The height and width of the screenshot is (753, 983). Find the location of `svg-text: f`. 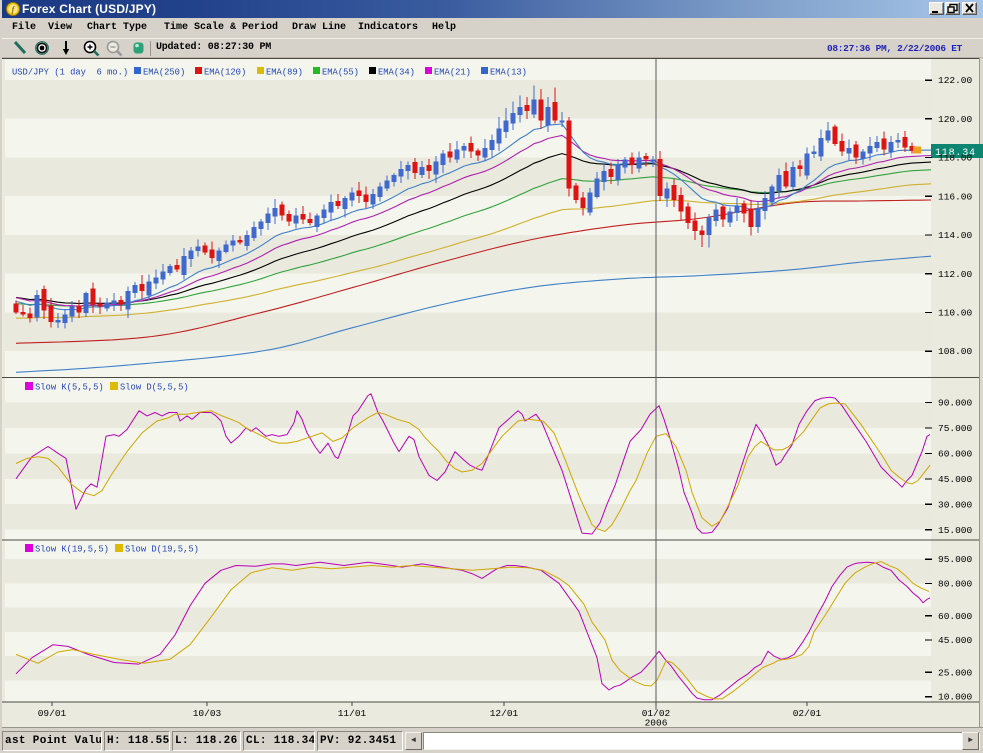

svg-text: f is located at coordinates (14, 10).